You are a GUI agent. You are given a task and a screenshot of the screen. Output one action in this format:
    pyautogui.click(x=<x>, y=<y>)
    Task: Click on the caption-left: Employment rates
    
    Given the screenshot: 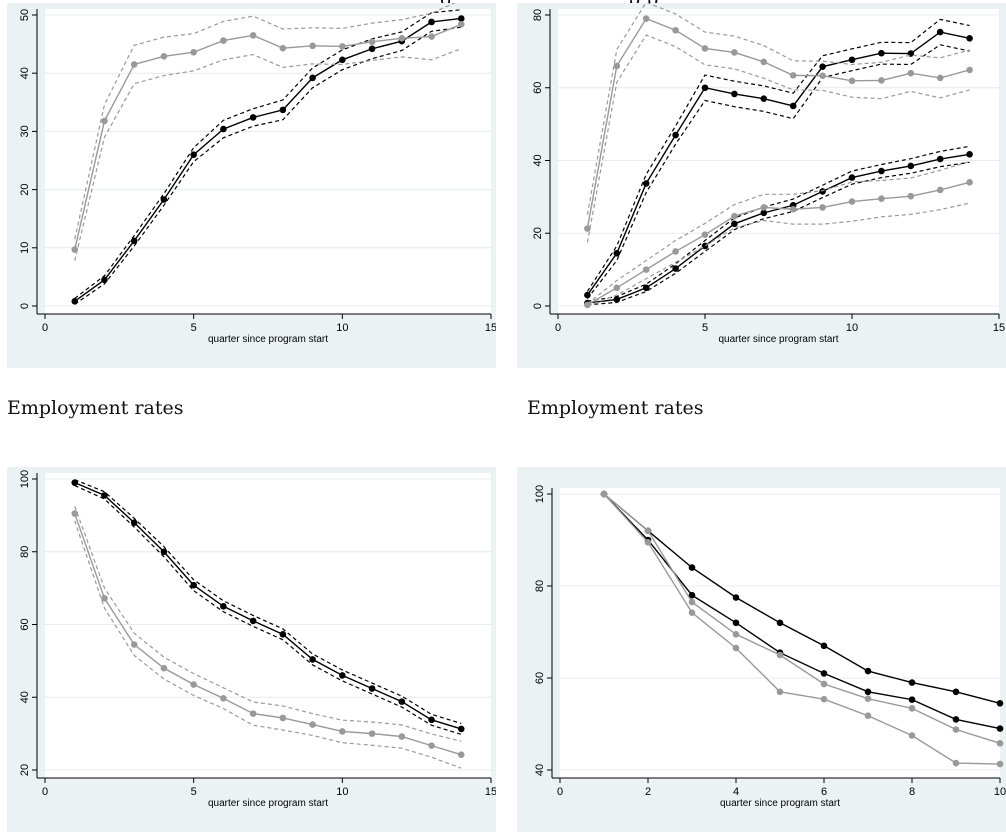 What is the action you would take?
    pyautogui.click(x=95, y=408)
    